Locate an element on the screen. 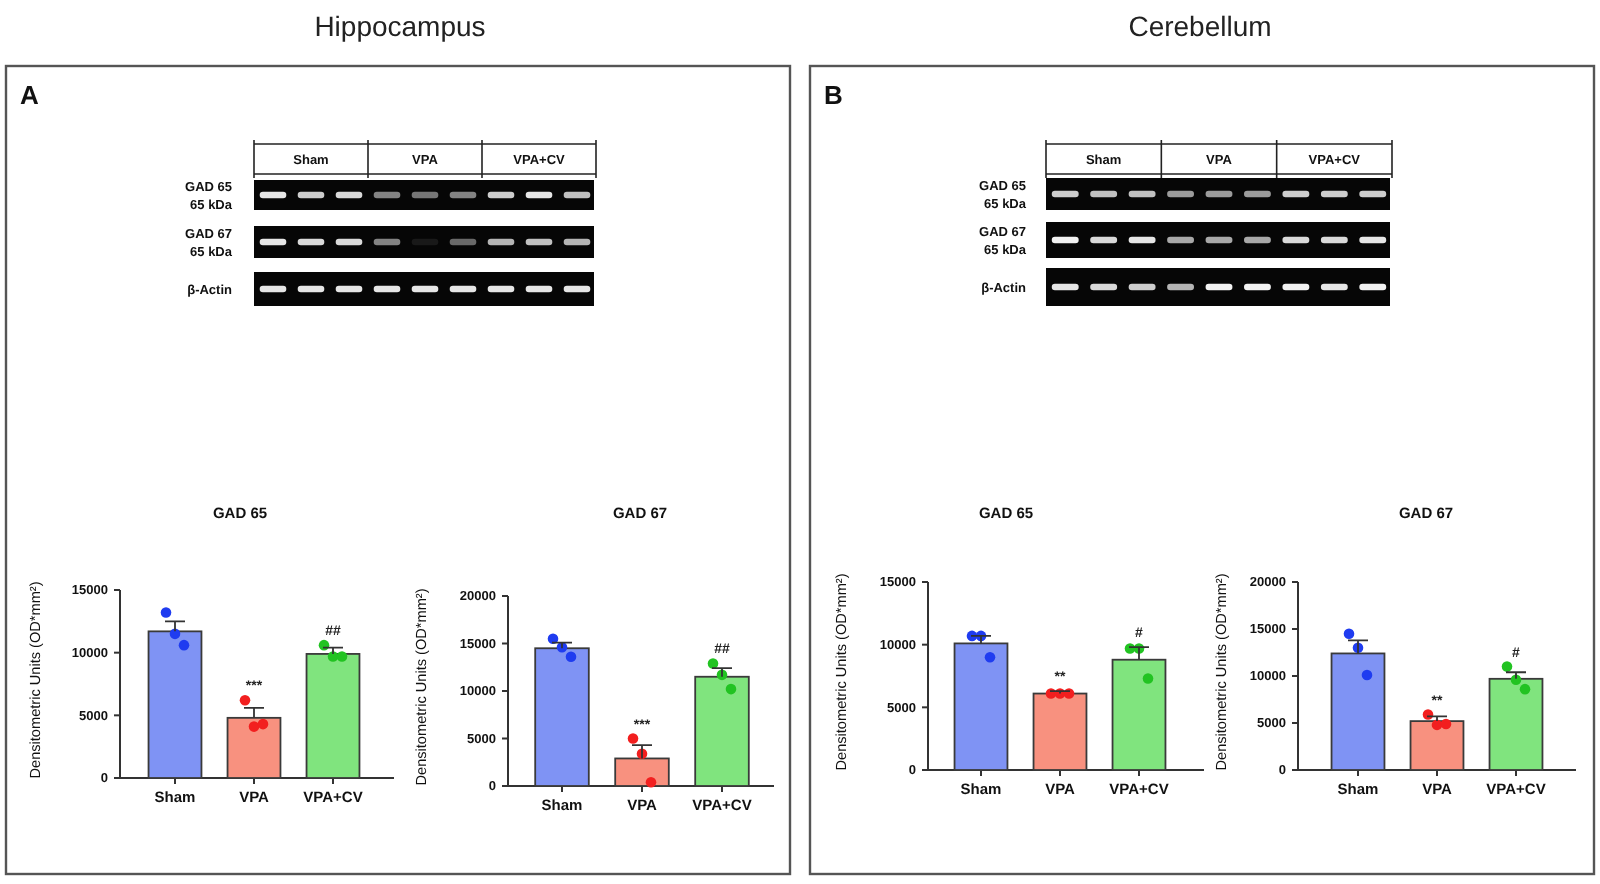 The image size is (1600, 884). text: A is located at coordinates (30, 95).